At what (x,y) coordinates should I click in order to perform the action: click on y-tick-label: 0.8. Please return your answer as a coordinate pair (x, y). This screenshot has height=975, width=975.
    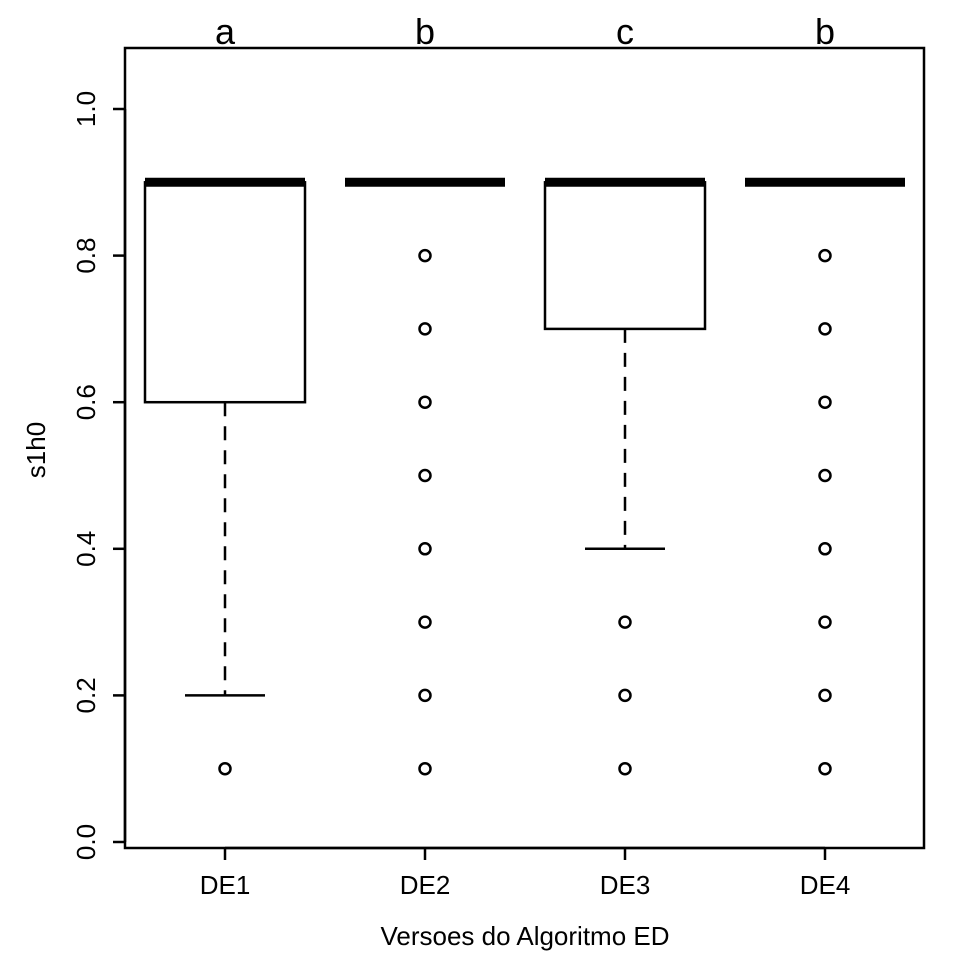
    Looking at the image, I should click on (86, 256).